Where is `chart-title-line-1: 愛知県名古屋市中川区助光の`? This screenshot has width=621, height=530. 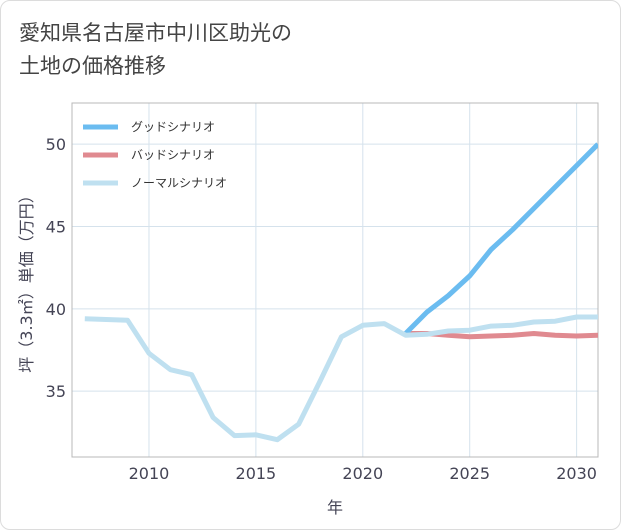 chart-title-line-1: 愛知県名古屋市中川区助光の is located at coordinates (155, 33).